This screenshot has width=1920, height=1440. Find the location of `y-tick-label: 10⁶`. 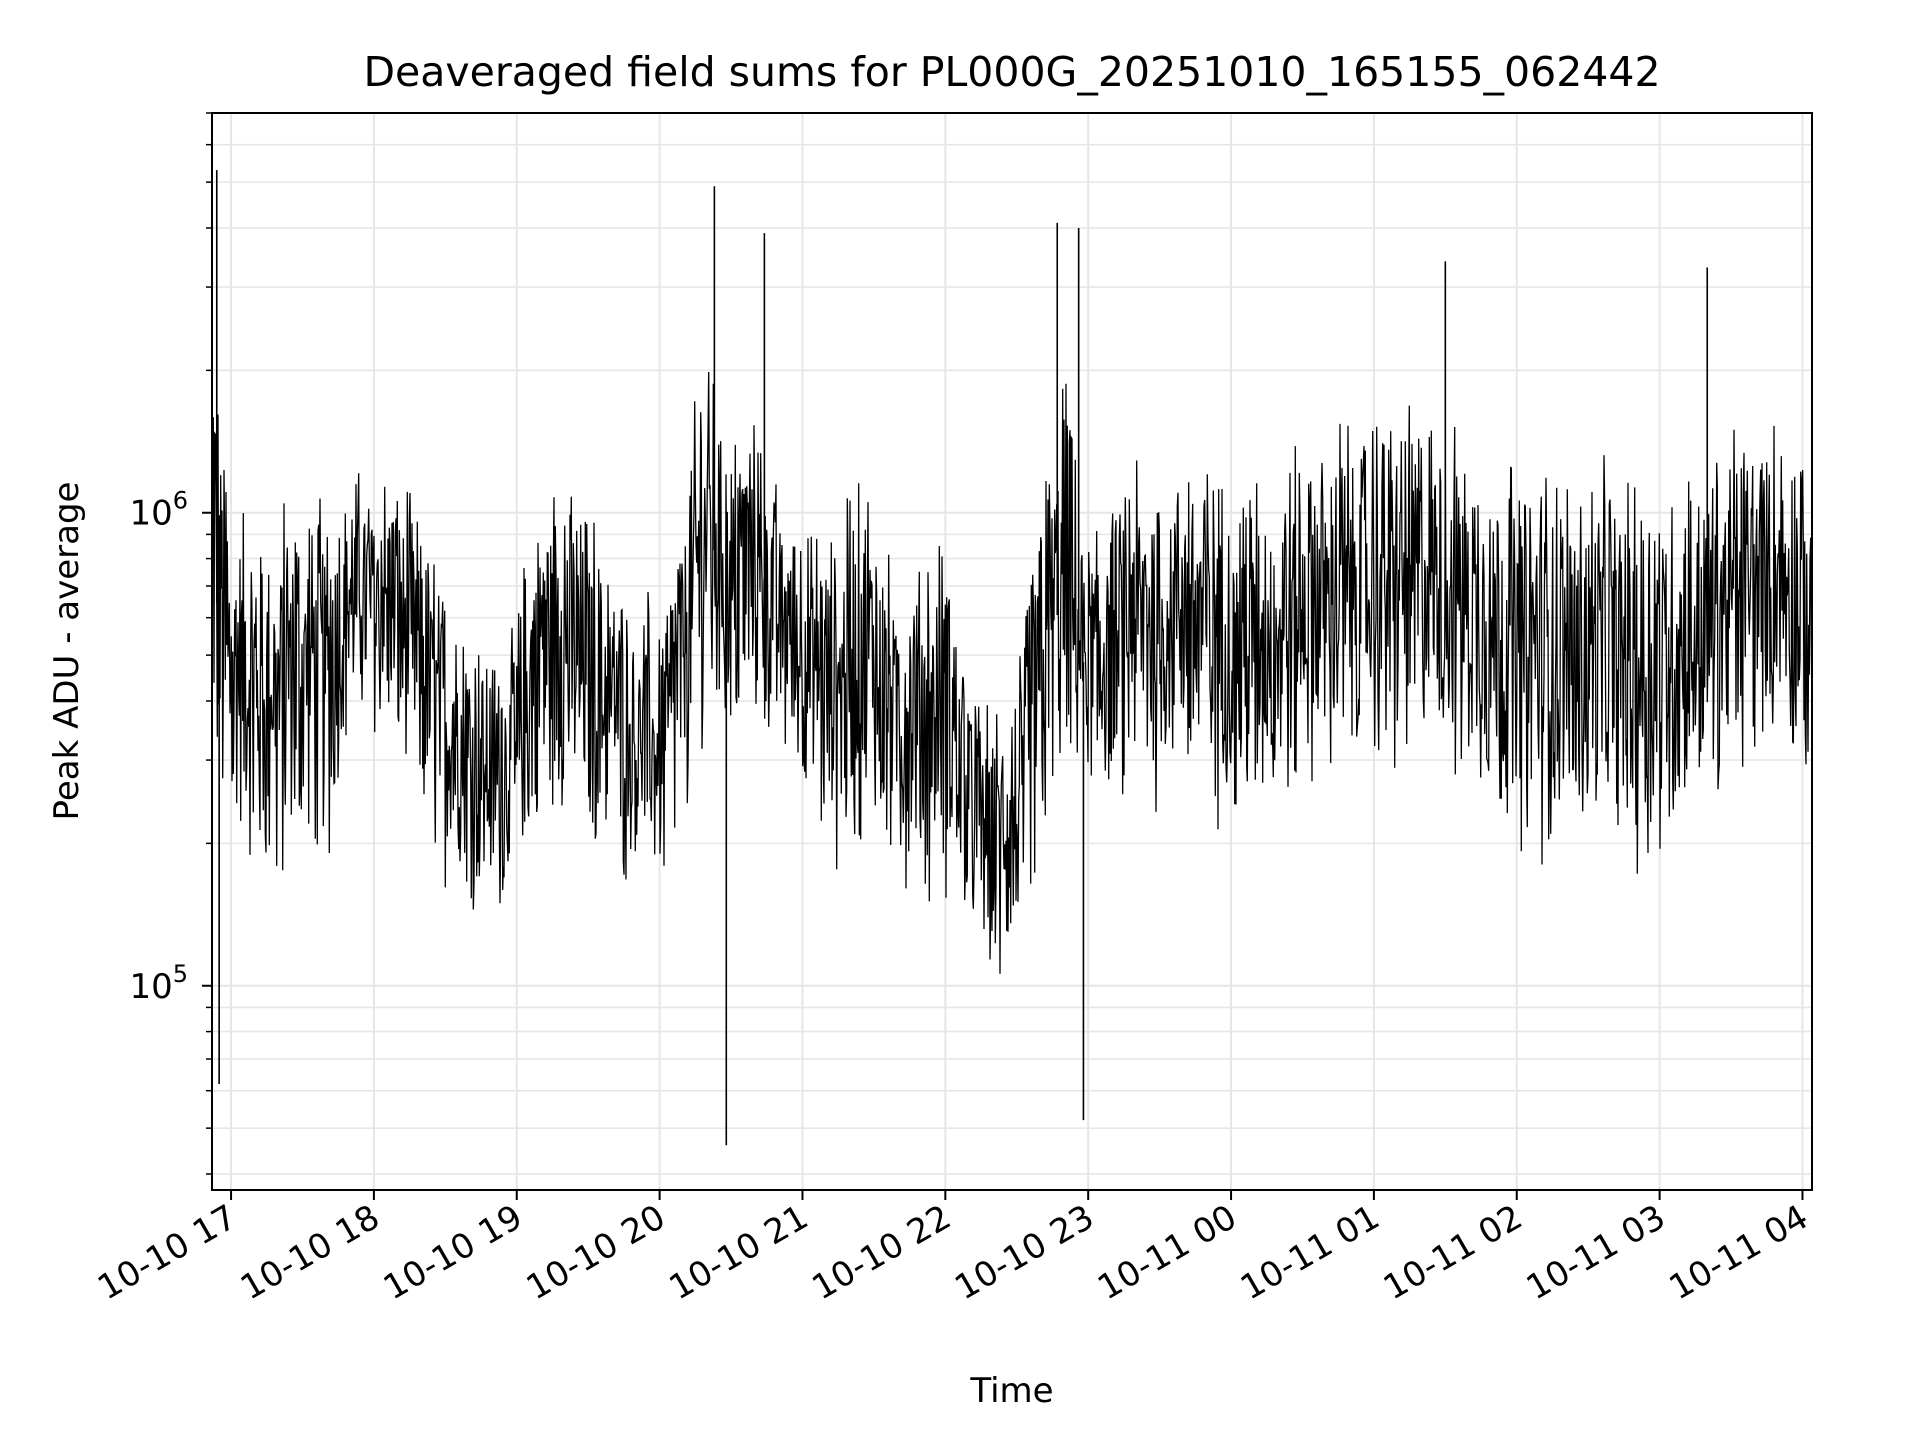

y-tick-label: 10⁶ is located at coordinates (158, 510).